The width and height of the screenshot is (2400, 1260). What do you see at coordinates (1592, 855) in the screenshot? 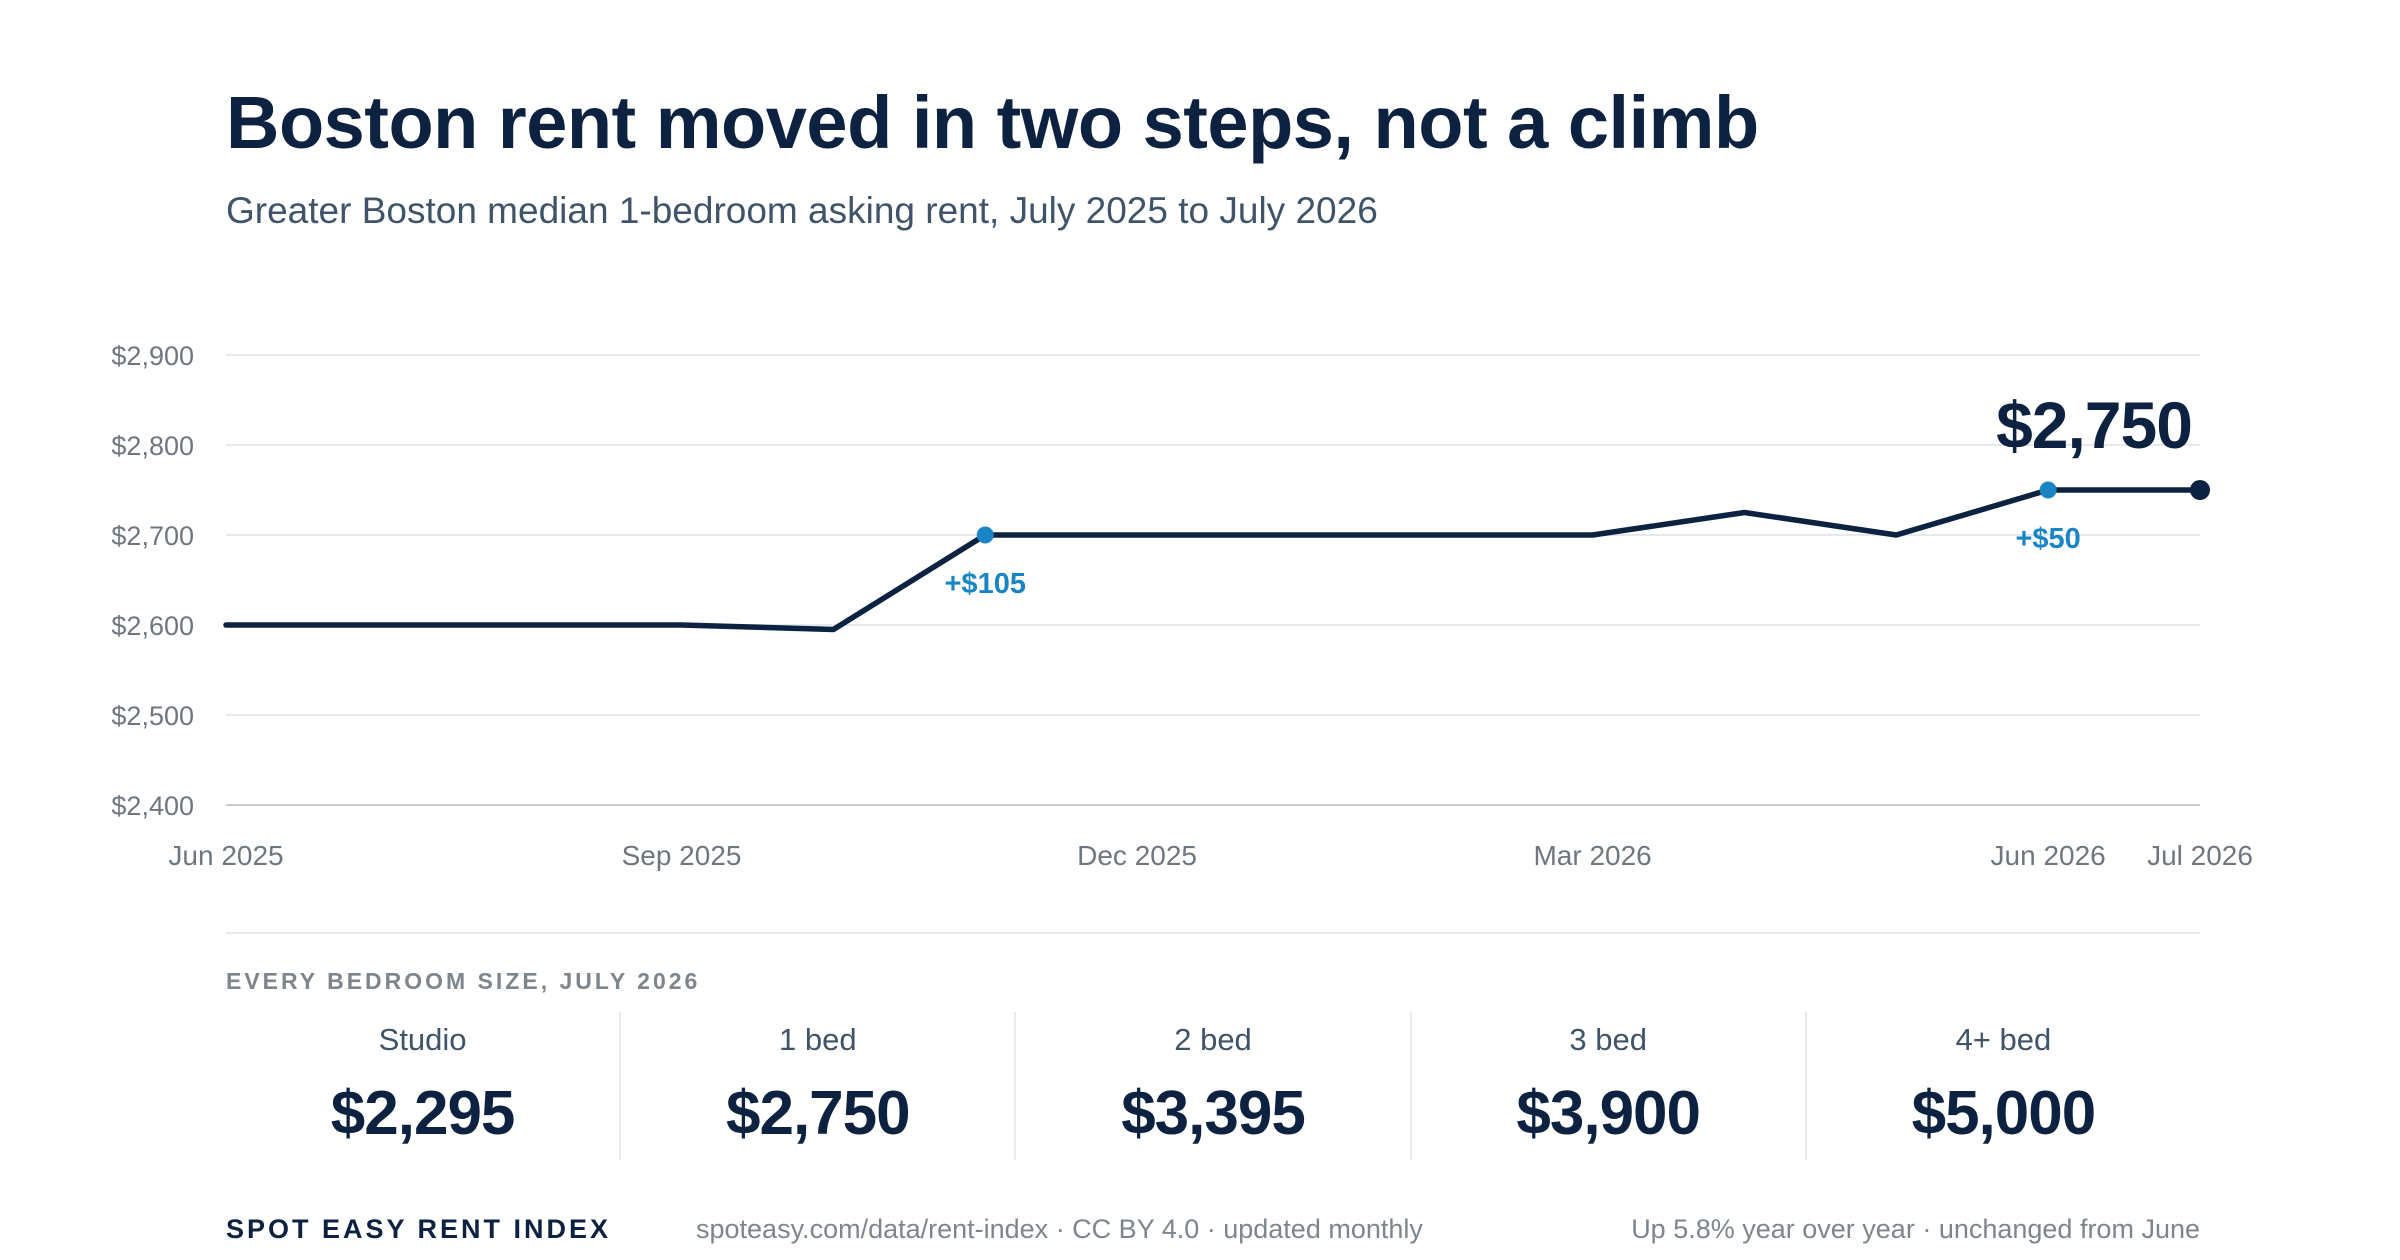
I see `x-tick-label: Mar 2026` at bounding box center [1592, 855].